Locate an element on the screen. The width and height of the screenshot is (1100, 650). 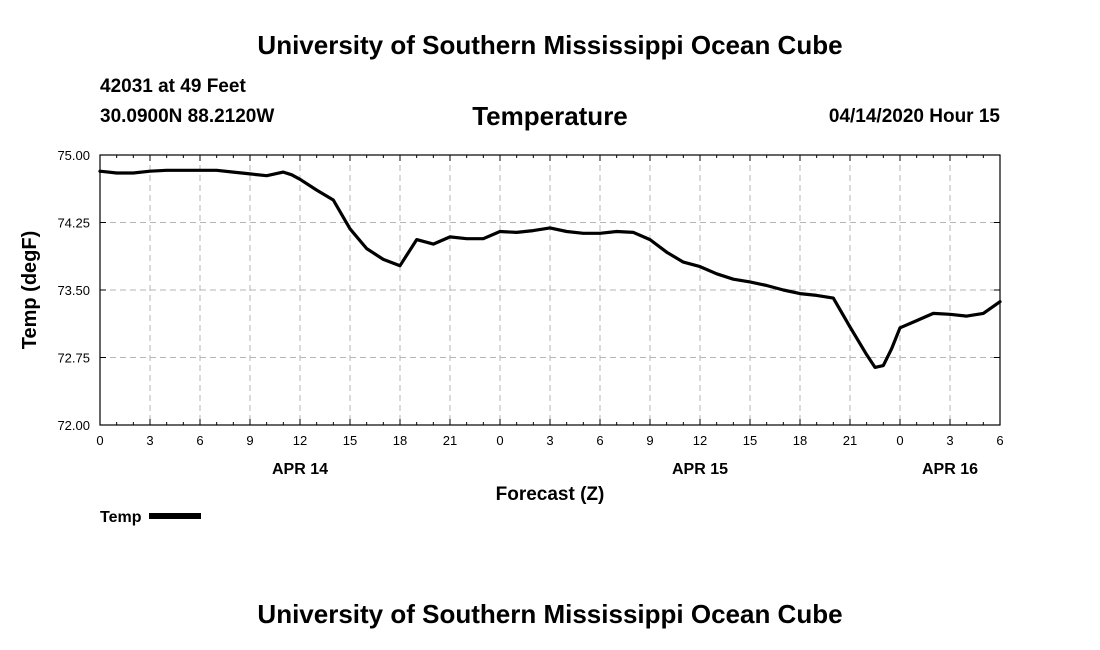
day-label: APR 16 is located at coordinates (950, 469).